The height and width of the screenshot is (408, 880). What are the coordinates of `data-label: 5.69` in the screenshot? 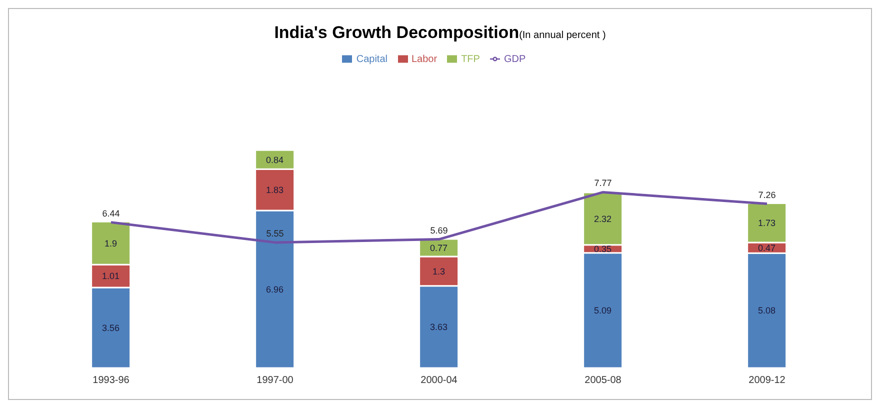 It's located at (439, 230).